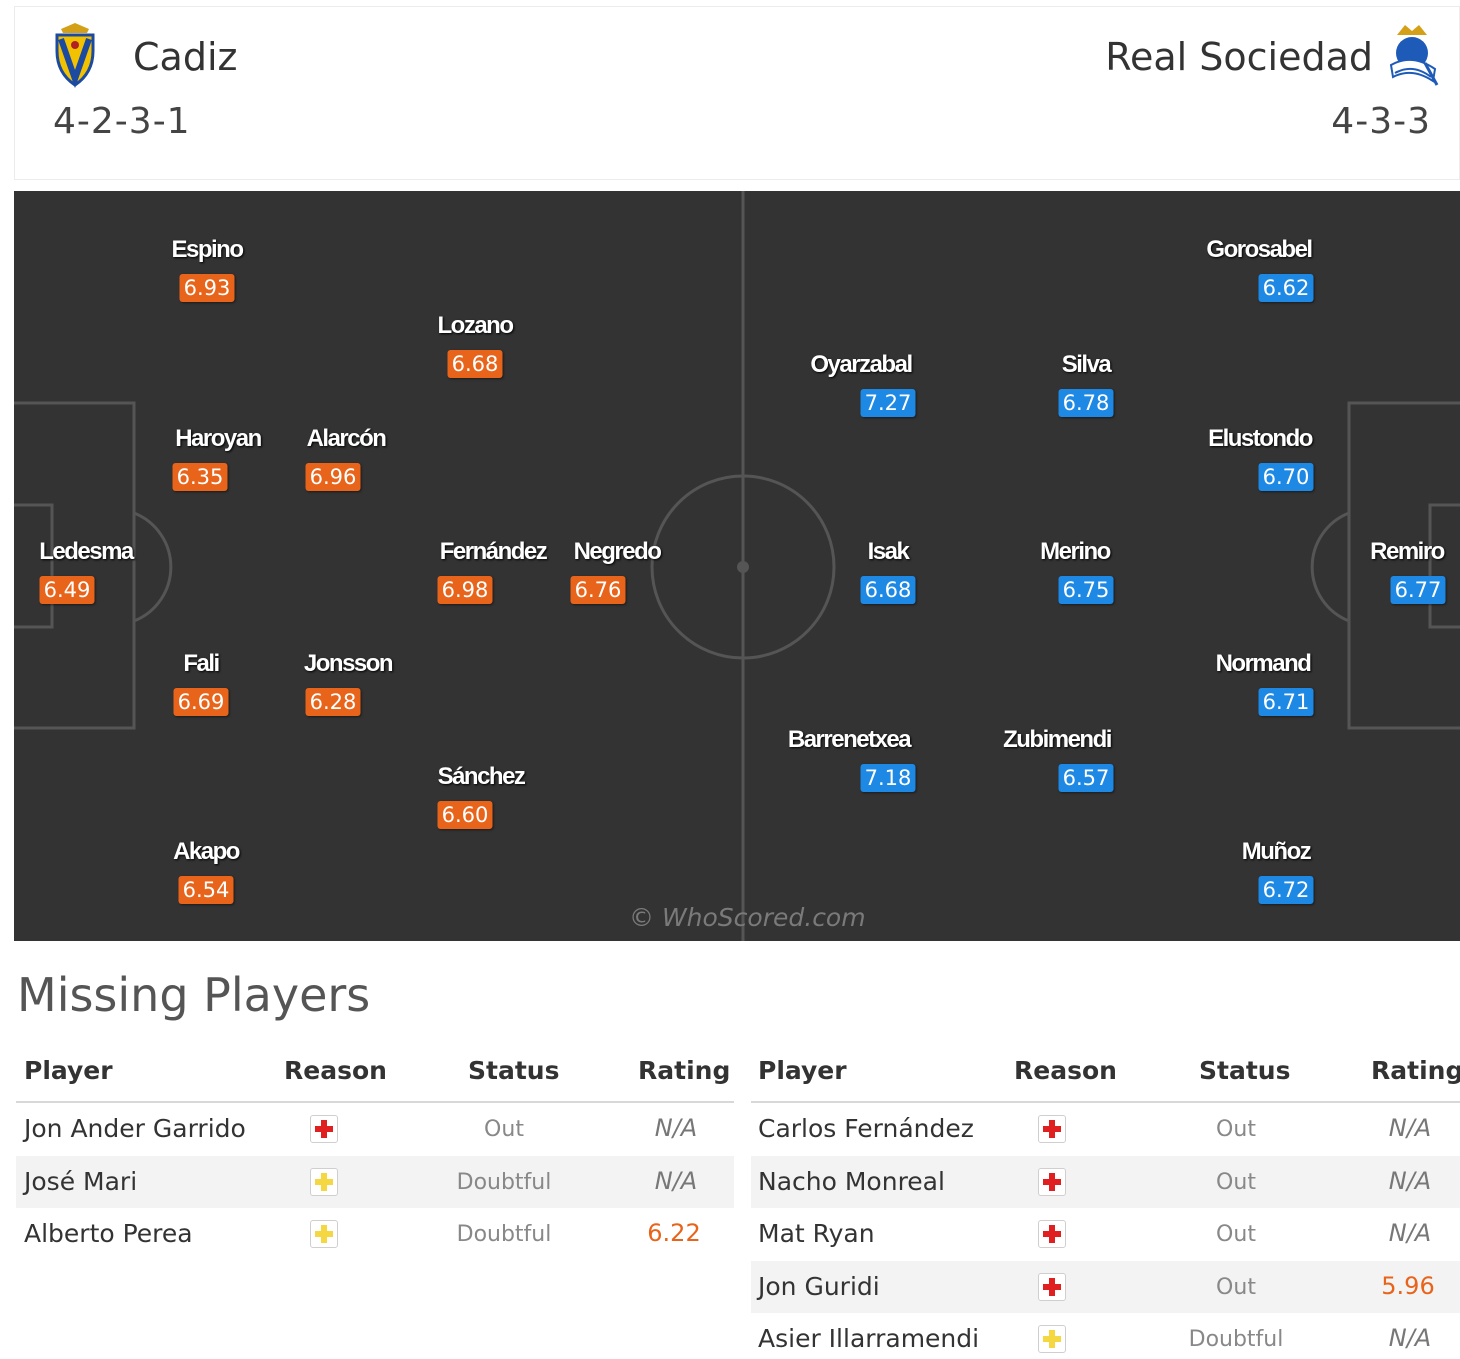  Describe the element at coordinates (333, 702) in the screenshot. I see `player-rating: 6.28` at that location.